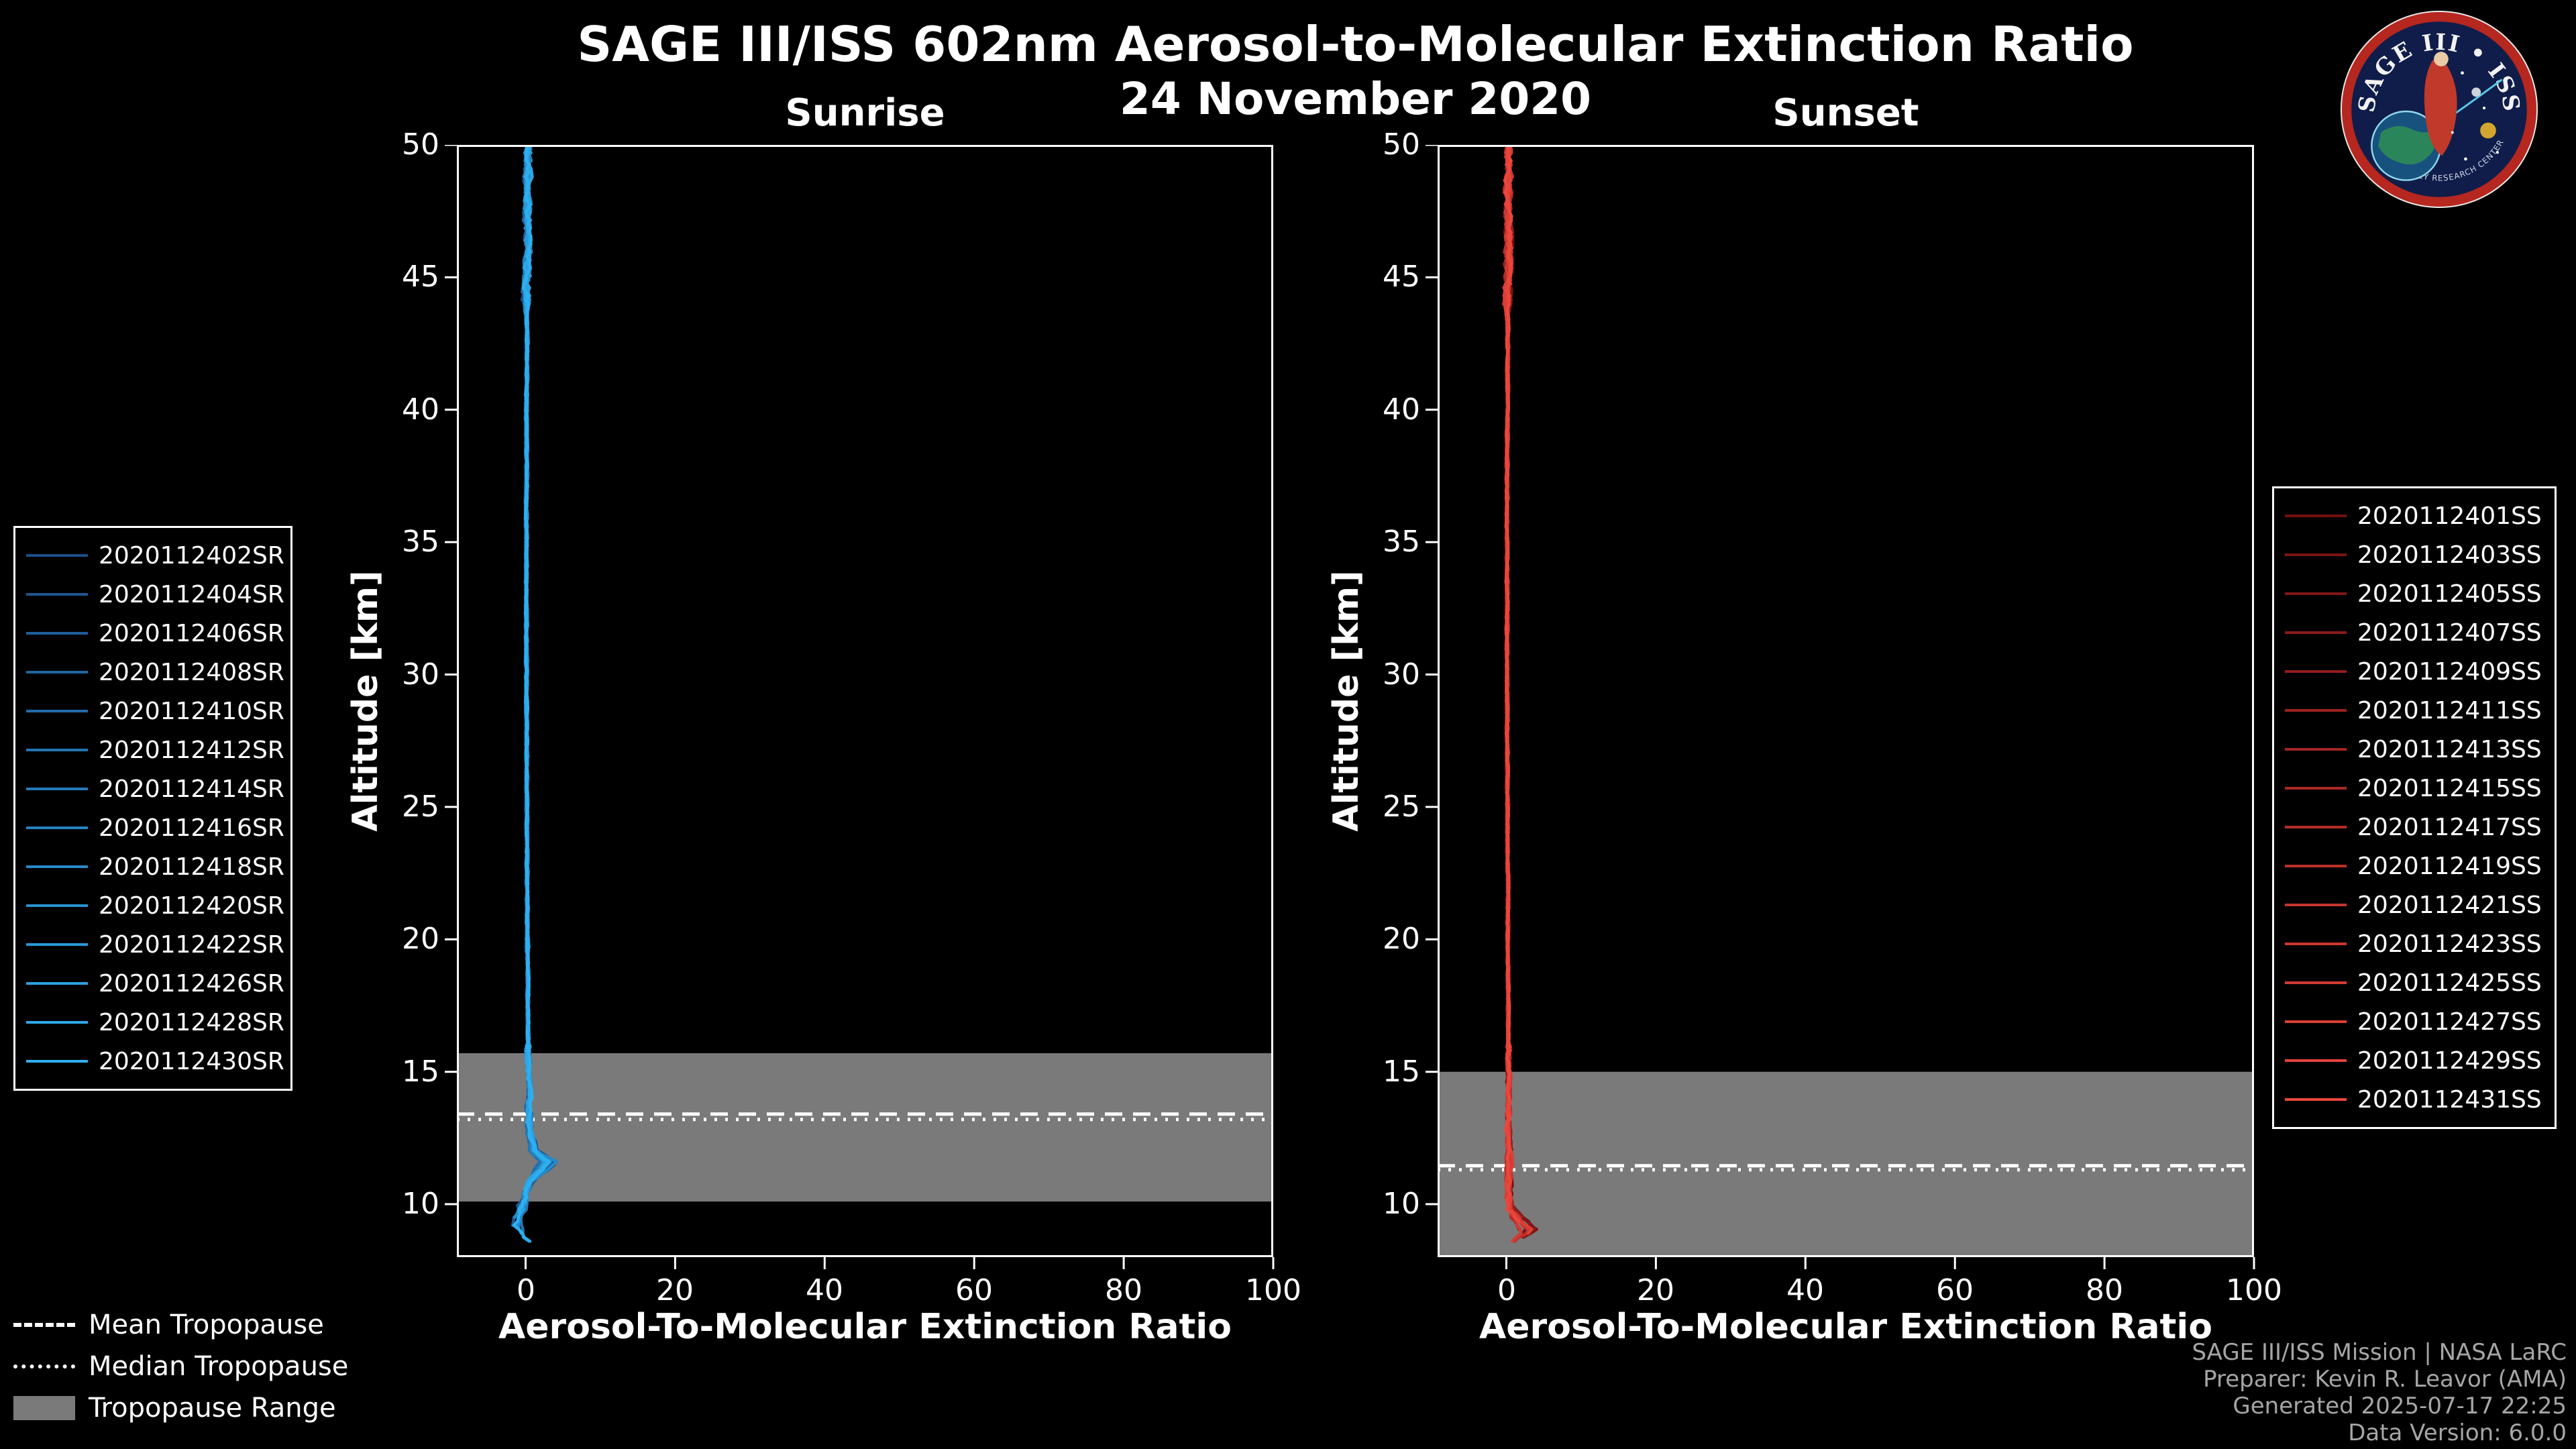 The width and height of the screenshot is (2576, 1449). Describe the element at coordinates (191, 711) in the screenshot. I see `legend-series-label: 2020112410SR` at that location.